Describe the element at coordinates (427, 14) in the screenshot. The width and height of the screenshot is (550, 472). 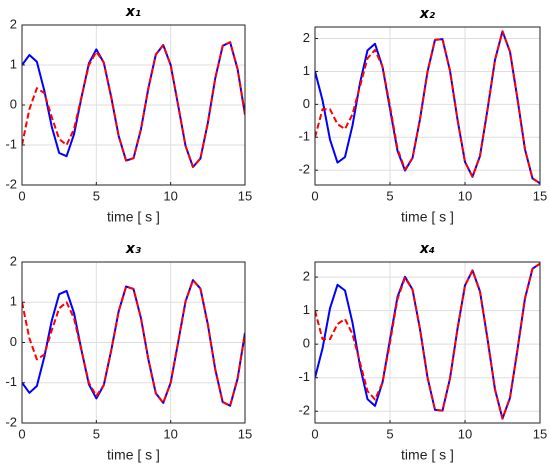
I see `chart-title: x₂` at that location.